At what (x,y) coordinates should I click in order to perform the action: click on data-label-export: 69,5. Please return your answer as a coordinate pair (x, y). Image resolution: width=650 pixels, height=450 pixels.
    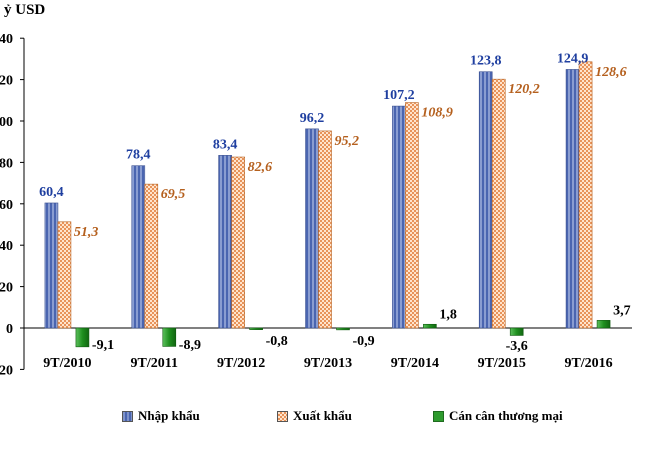
    Looking at the image, I should click on (173, 194).